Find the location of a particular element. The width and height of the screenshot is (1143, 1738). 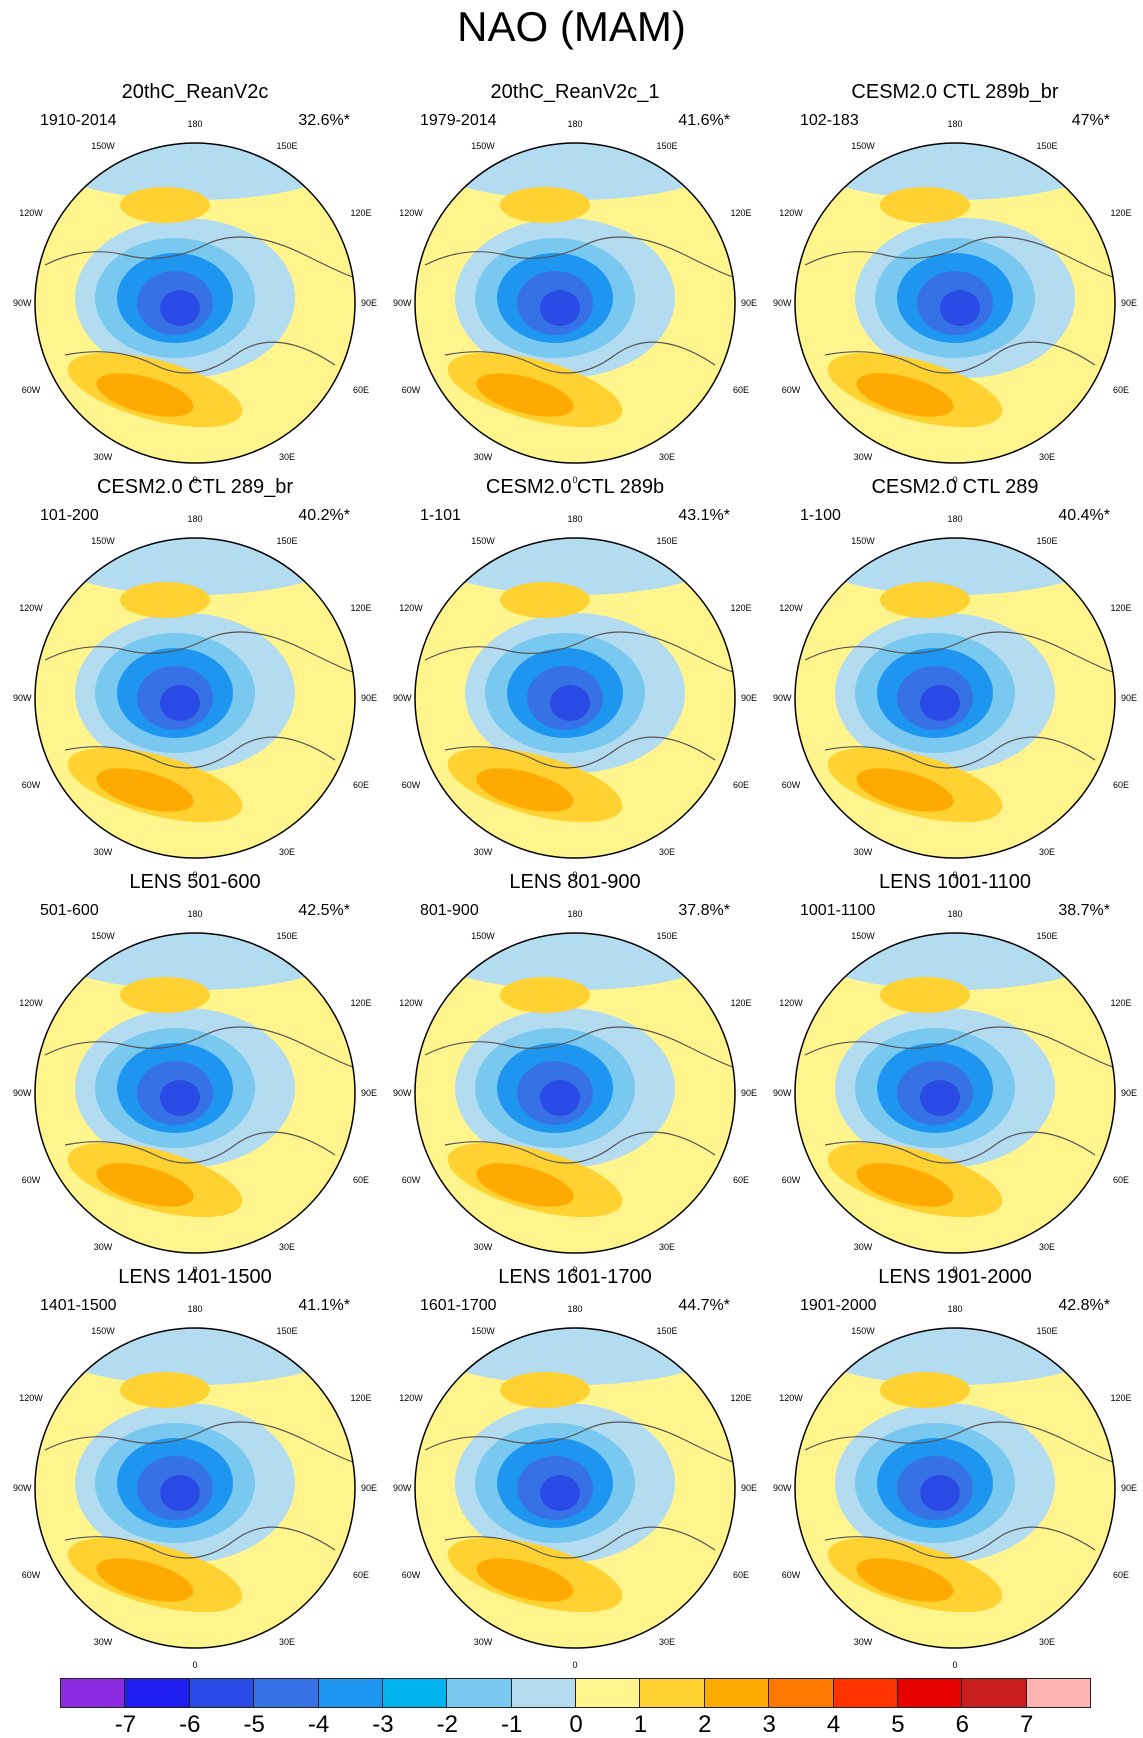

panel-period: 1-100 is located at coordinates (820, 515).